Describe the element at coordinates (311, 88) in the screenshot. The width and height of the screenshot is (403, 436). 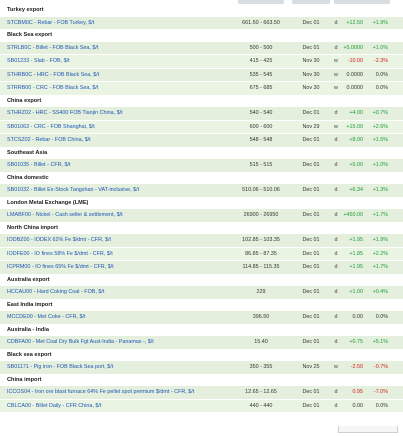
I see `price-date: Nov 30` at that location.